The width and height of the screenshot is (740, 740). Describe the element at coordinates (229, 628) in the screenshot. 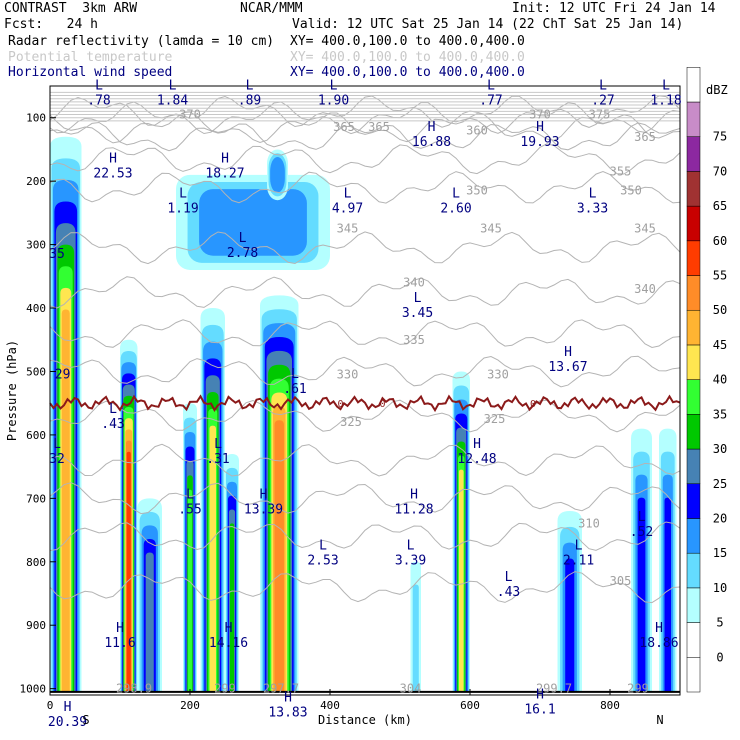

I see `wind-extremum-32-type: H` at that location.